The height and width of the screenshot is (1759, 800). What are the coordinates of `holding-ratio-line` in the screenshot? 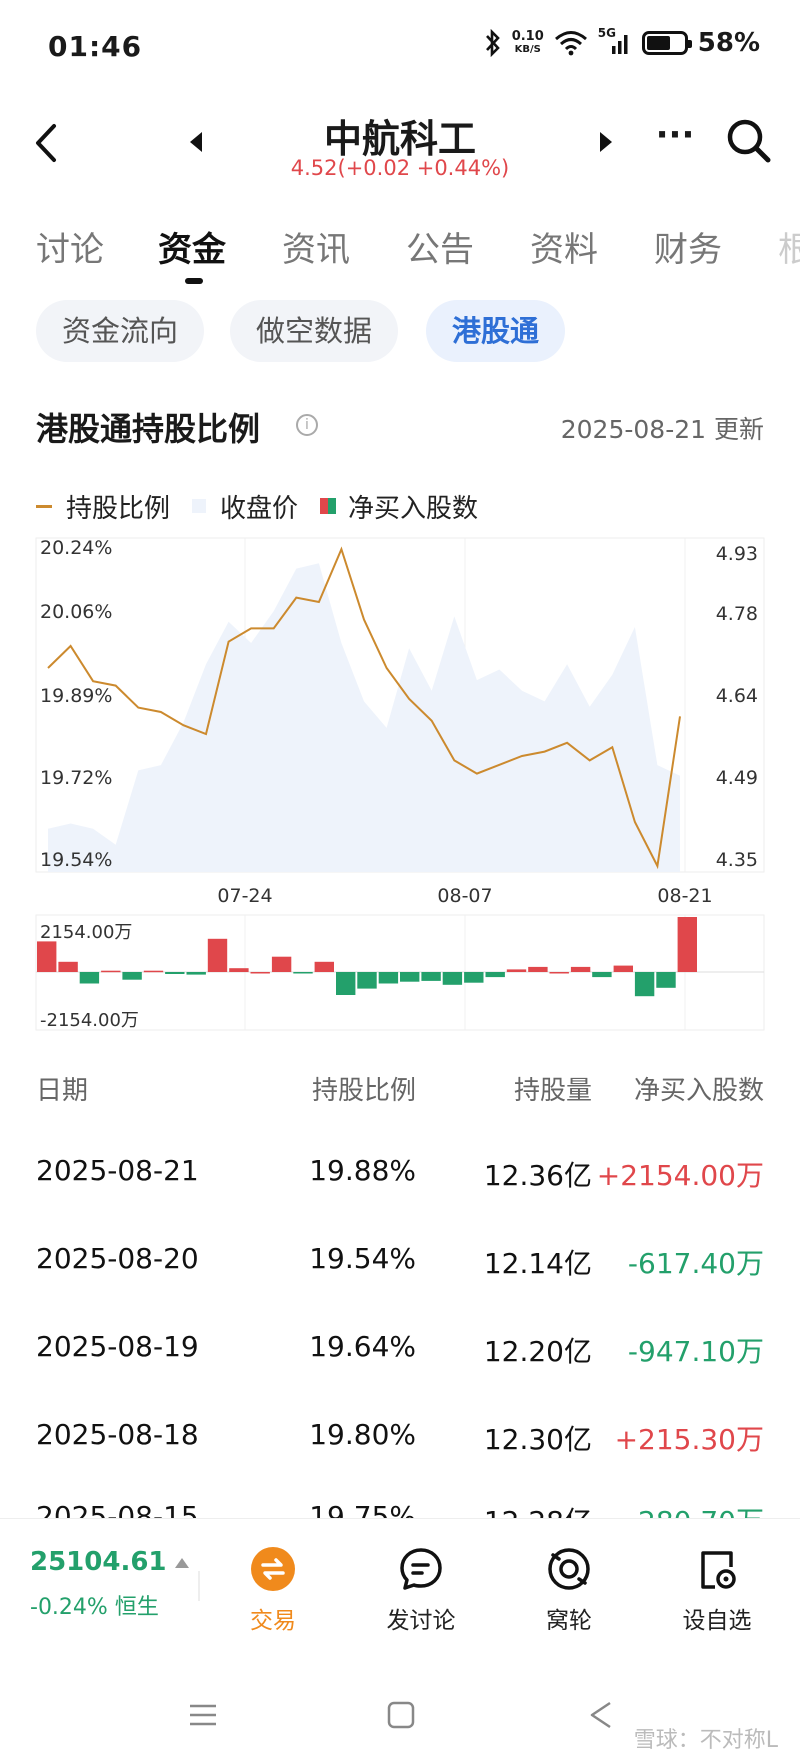 It's located at (364, 708).